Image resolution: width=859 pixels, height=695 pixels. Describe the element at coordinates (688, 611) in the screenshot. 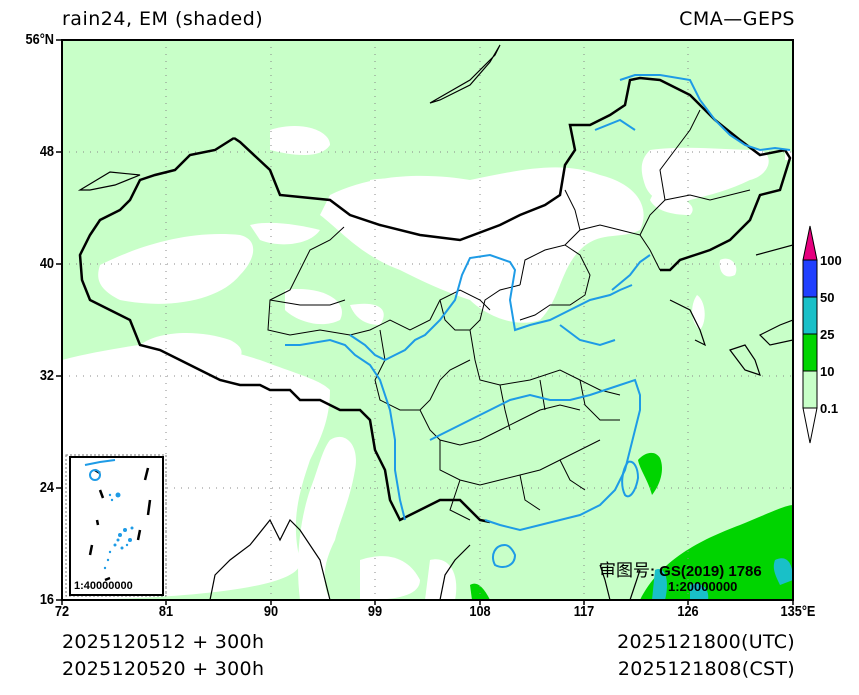

I see `x-tick-126: 126` at that location.